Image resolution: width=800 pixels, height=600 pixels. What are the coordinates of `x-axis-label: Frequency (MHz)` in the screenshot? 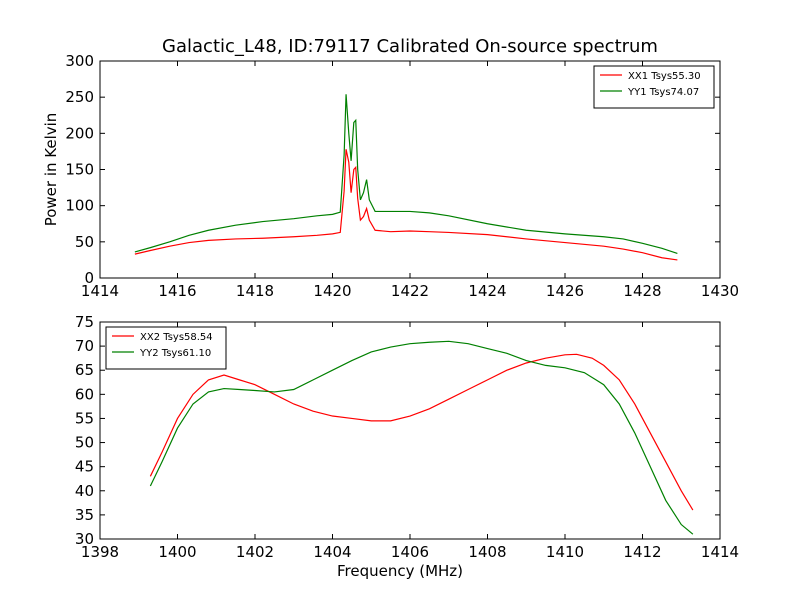 It's located at (400, 571).